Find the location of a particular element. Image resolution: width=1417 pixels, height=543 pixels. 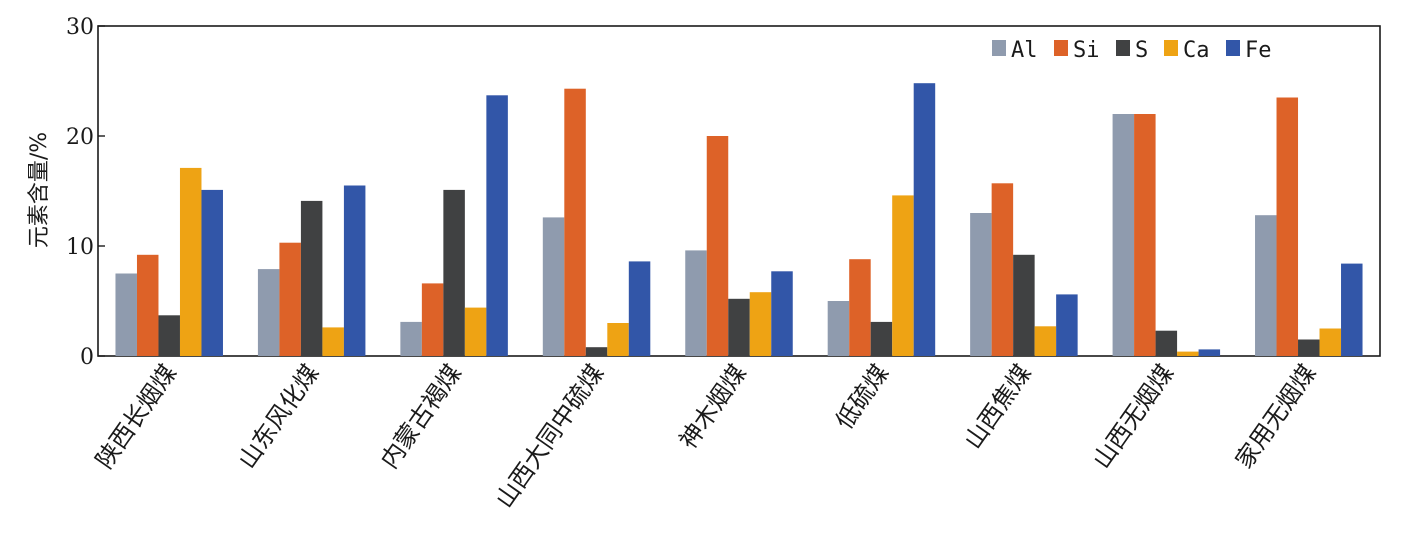

y-tick-label: 0 is located at coordinates (87, 357).